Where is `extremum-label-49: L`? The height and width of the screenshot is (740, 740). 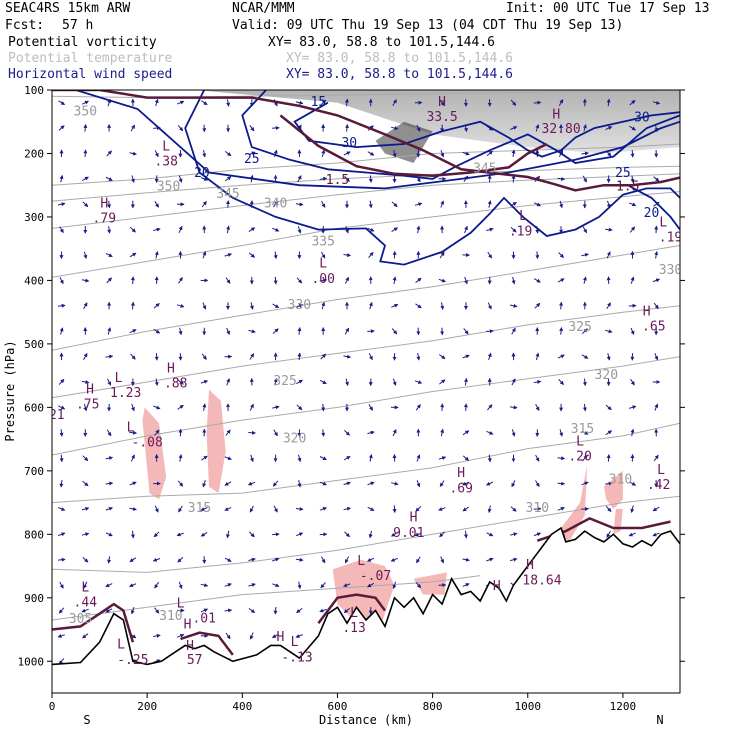
extremum-label-49: L is located at coordinates (295, 642).